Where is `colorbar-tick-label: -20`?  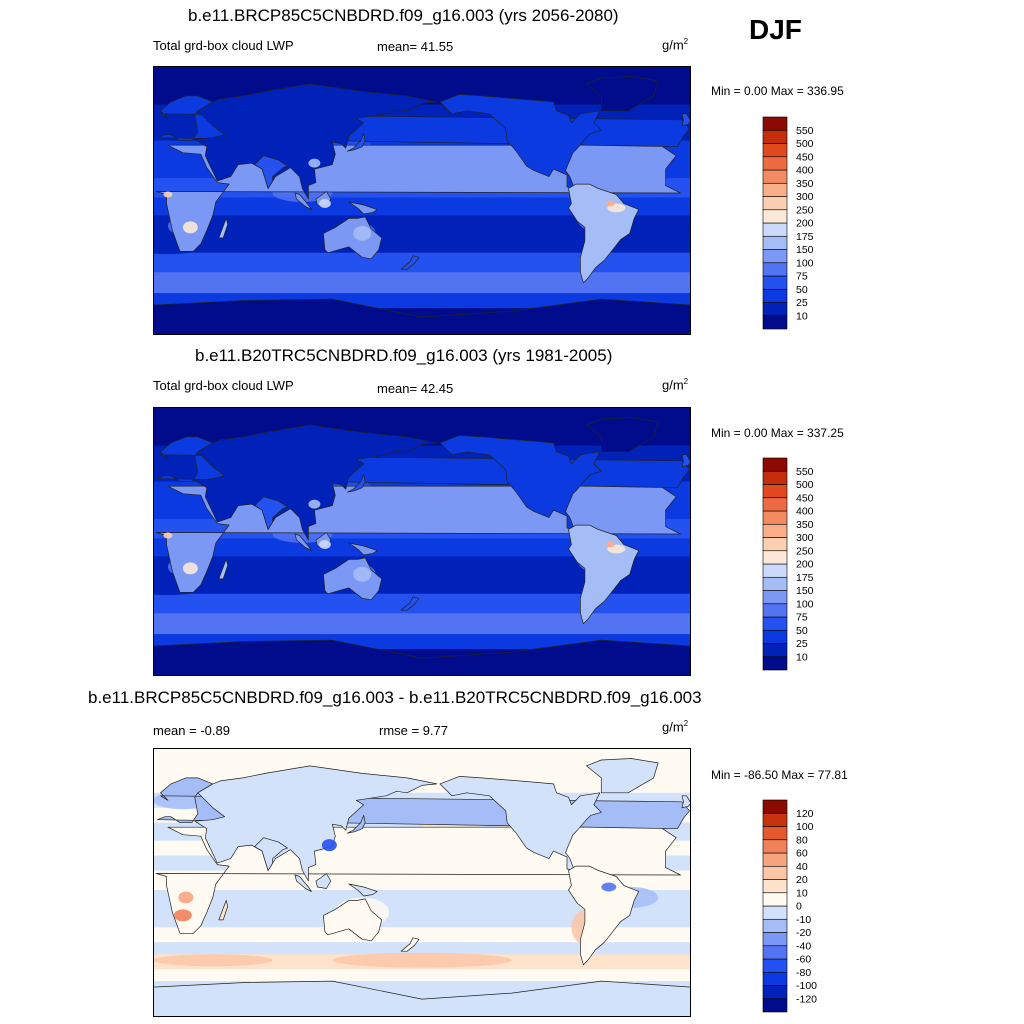
colorbar-tick-label: -20 is located at coordinates (803, 933).